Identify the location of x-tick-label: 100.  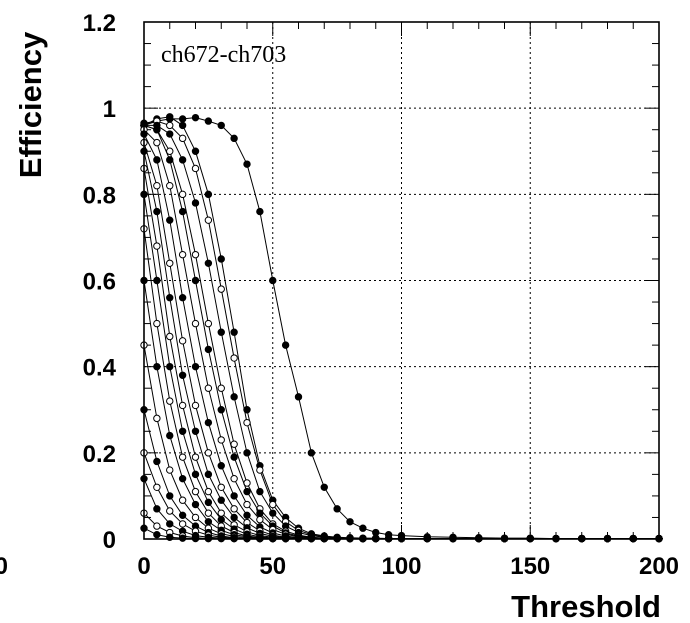
(401, 566).